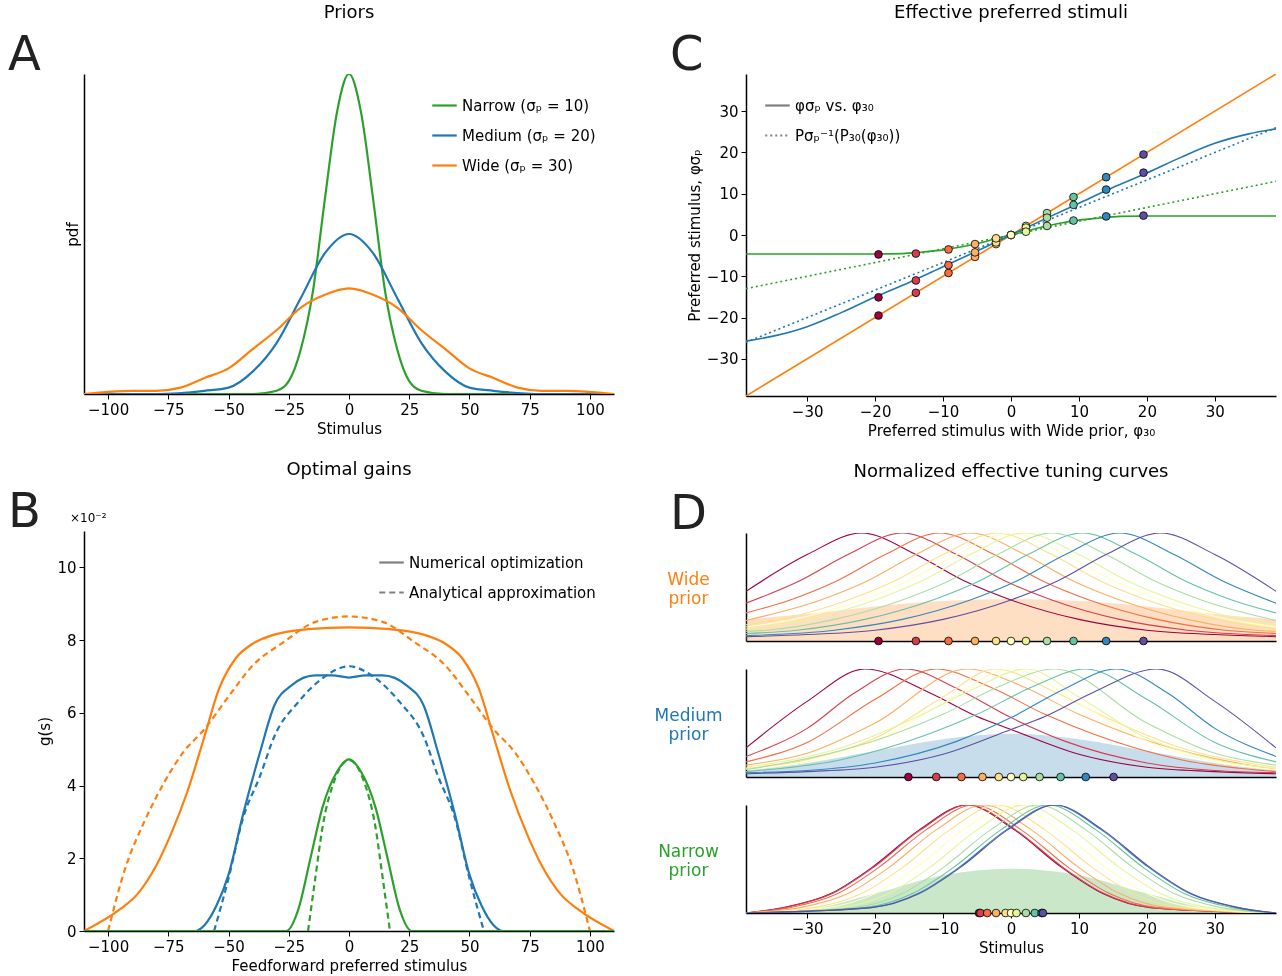  Describe the element at coordinates (349, 11) in the screenshot. I see `chart-title: Priors` at that location.